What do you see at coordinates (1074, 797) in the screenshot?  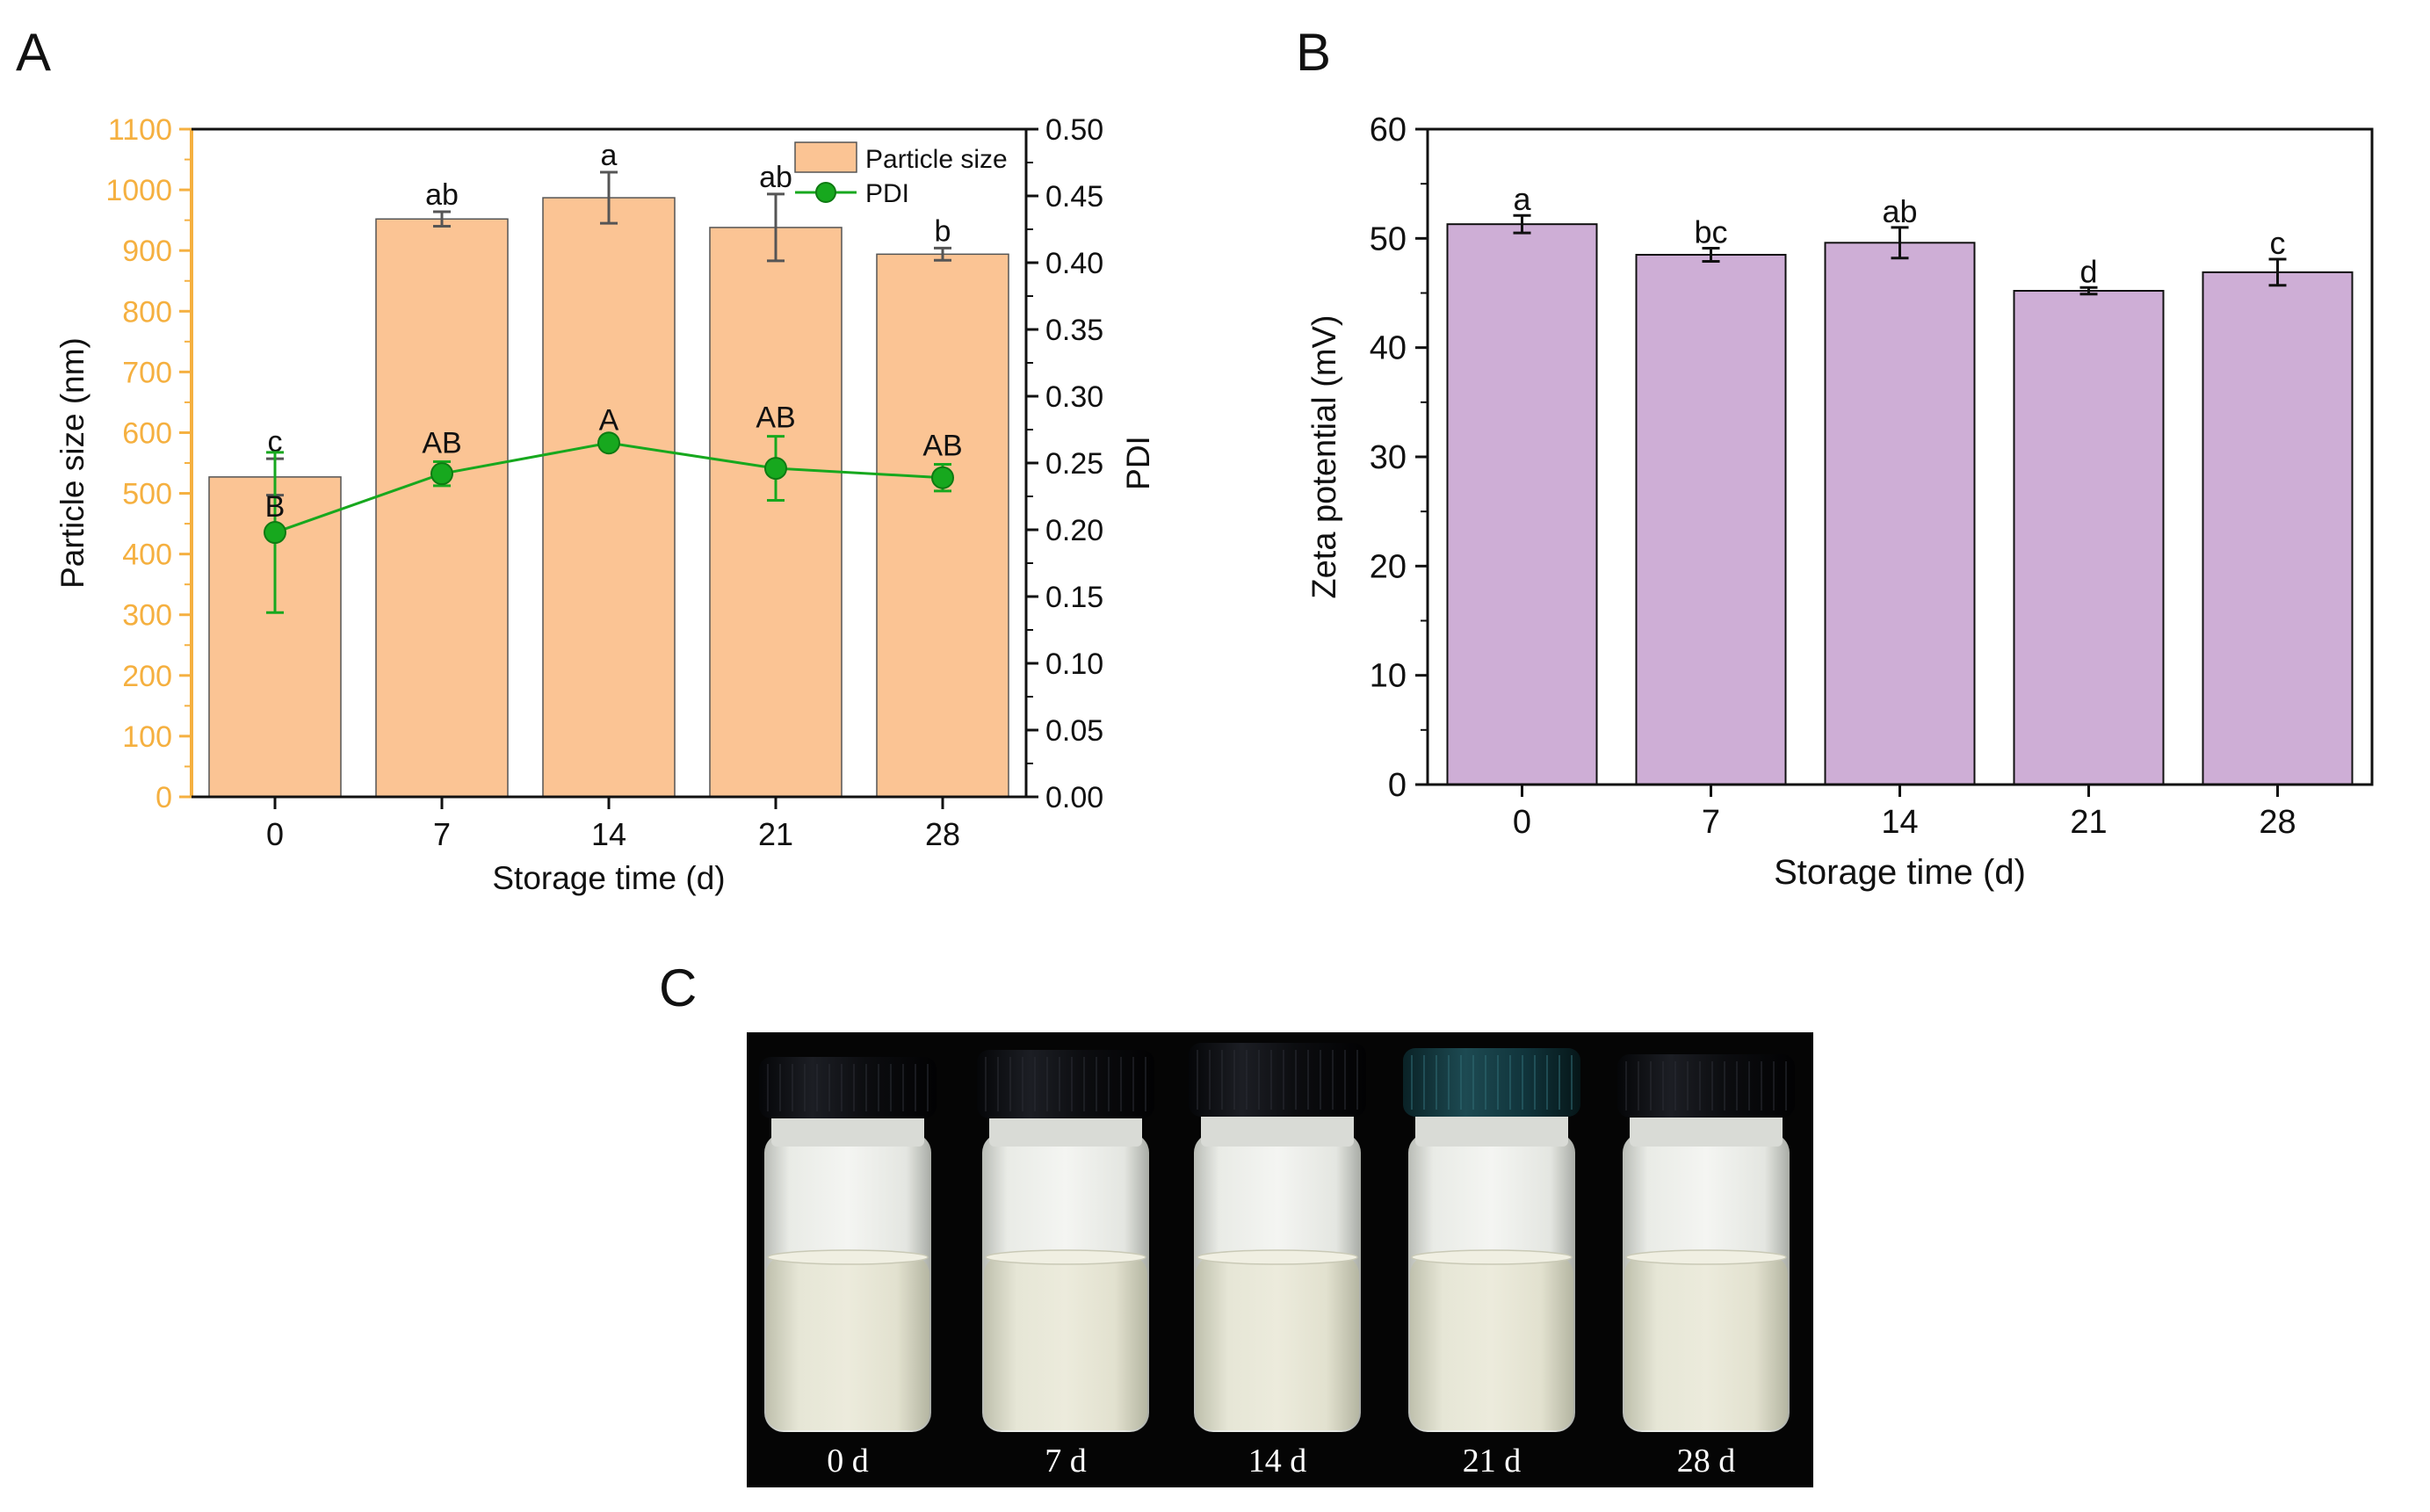 I see `right-axis-tick-label: 0.00` at bounding box center [1074, 797].